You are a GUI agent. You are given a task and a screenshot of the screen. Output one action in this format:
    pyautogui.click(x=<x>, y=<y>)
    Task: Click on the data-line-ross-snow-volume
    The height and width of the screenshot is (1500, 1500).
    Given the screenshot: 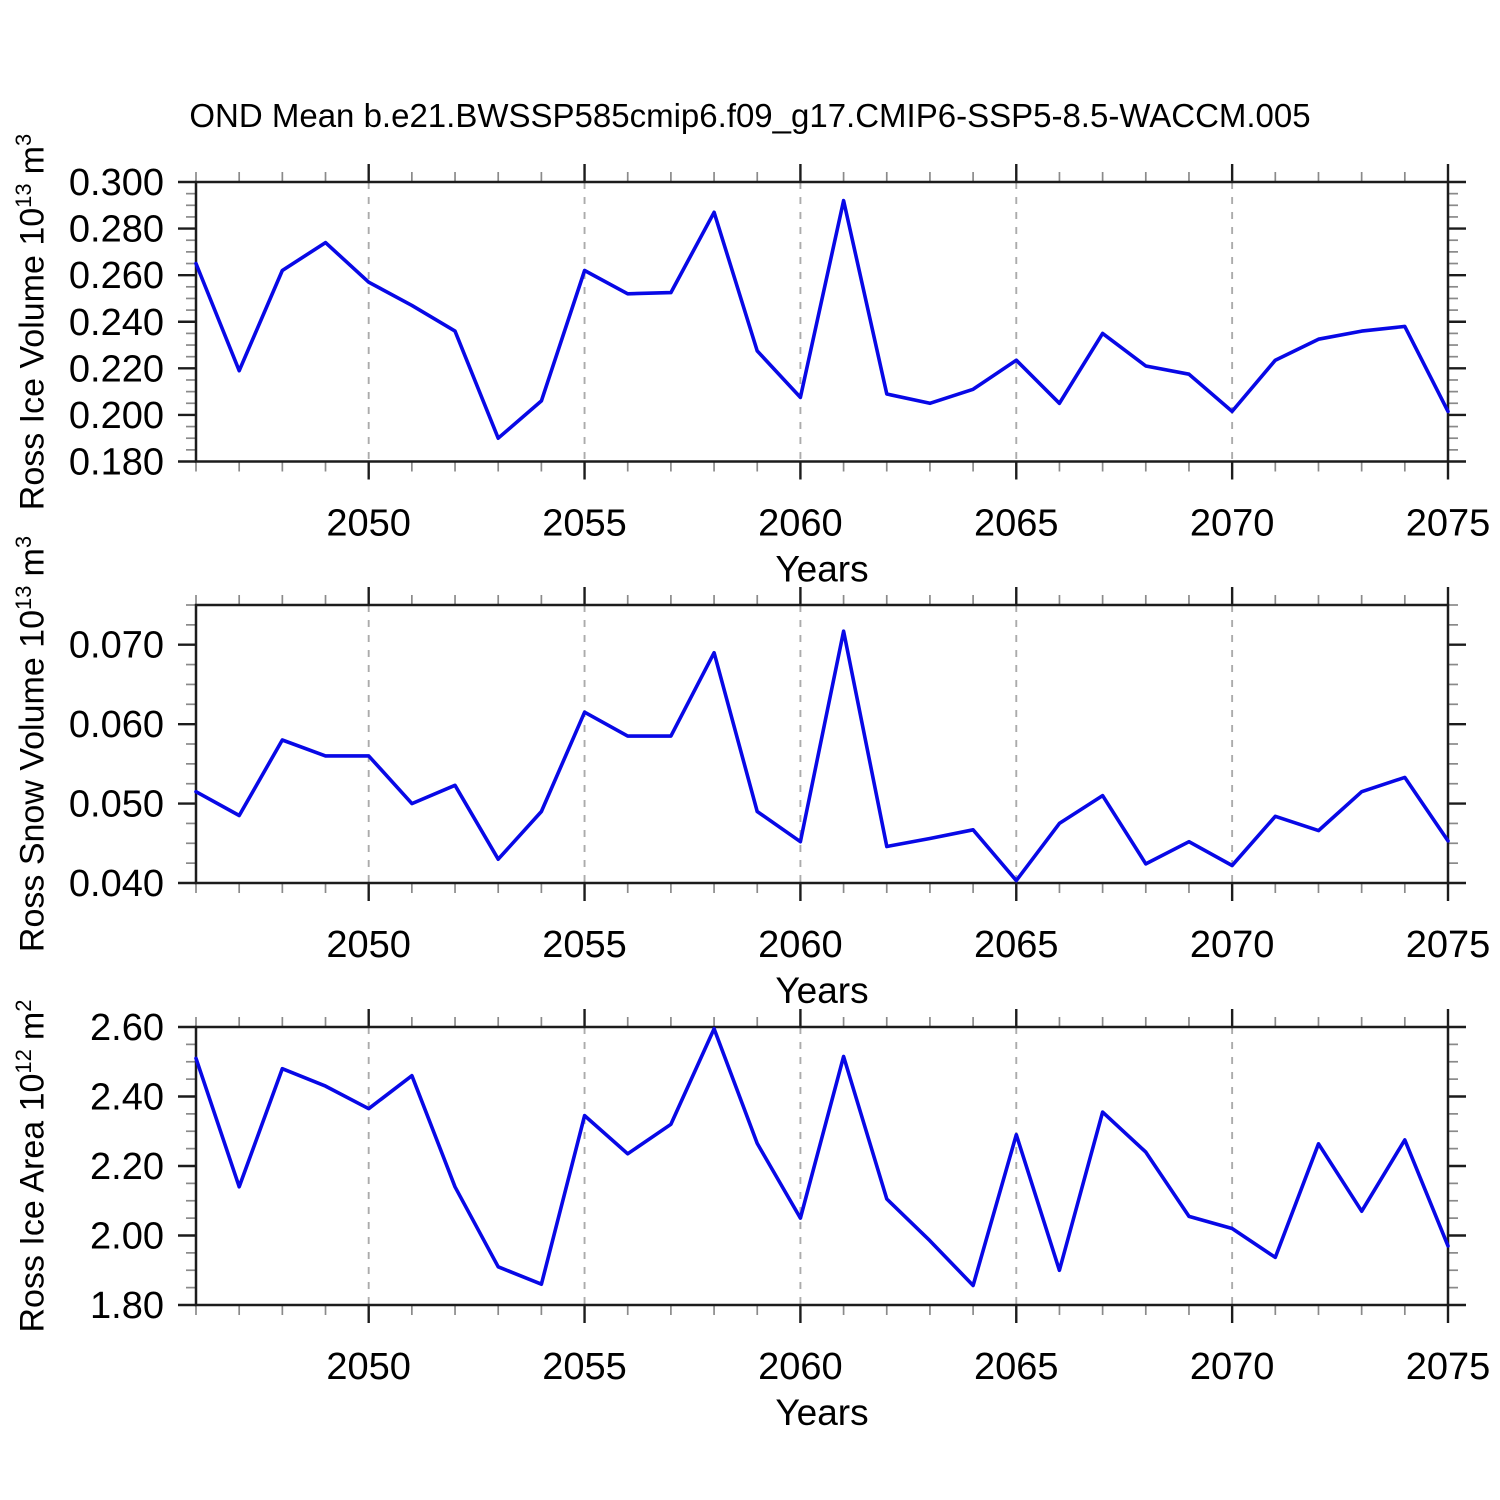 What is the action you would take?
    pyautogui.click(x=822, y=756)
    